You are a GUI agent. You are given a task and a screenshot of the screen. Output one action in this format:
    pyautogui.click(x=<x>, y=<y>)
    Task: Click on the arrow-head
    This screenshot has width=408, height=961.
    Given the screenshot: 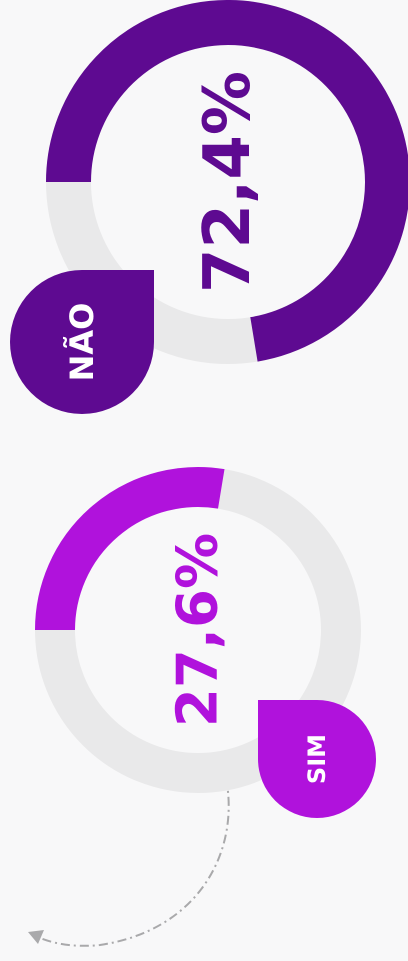 What is the action you would take?
    pyautogui.click(x=36, y=937)
    